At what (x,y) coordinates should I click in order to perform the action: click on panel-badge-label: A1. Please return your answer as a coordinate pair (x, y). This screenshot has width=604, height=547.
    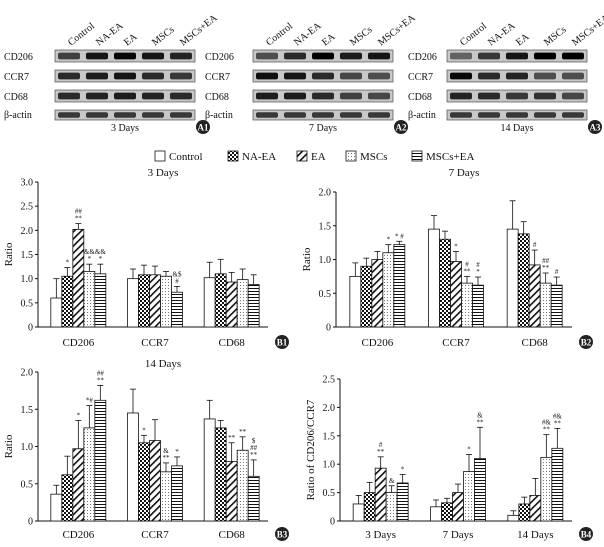
    Looking at the image, I should click on (203, 128).